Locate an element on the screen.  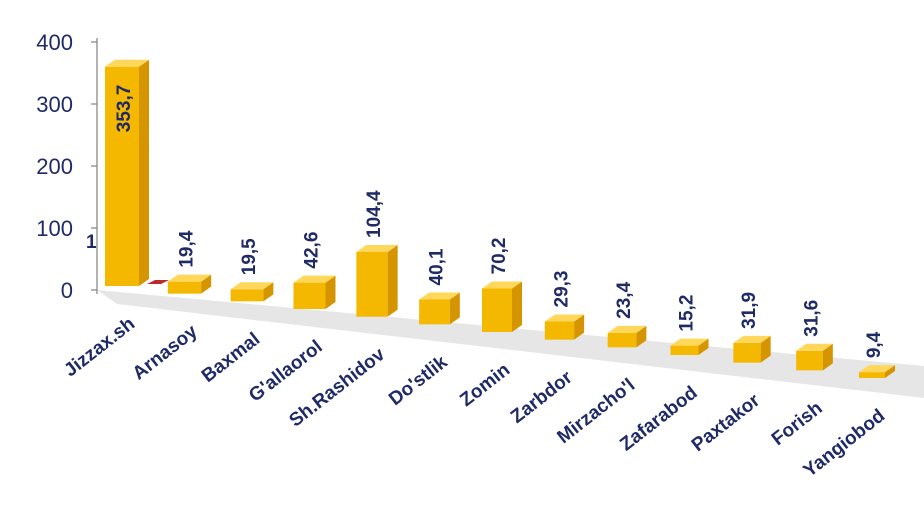
data-label: 70,2 is located at coordinates (499, 255).